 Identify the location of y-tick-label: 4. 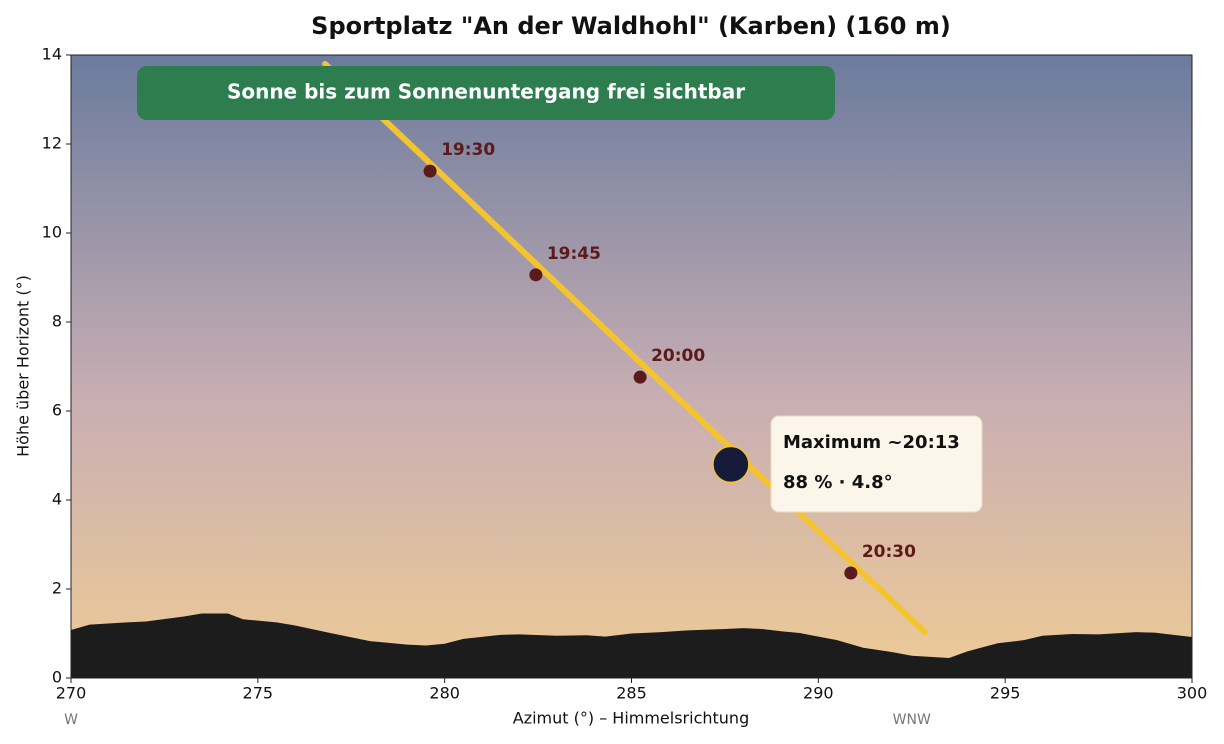
(57, 499).